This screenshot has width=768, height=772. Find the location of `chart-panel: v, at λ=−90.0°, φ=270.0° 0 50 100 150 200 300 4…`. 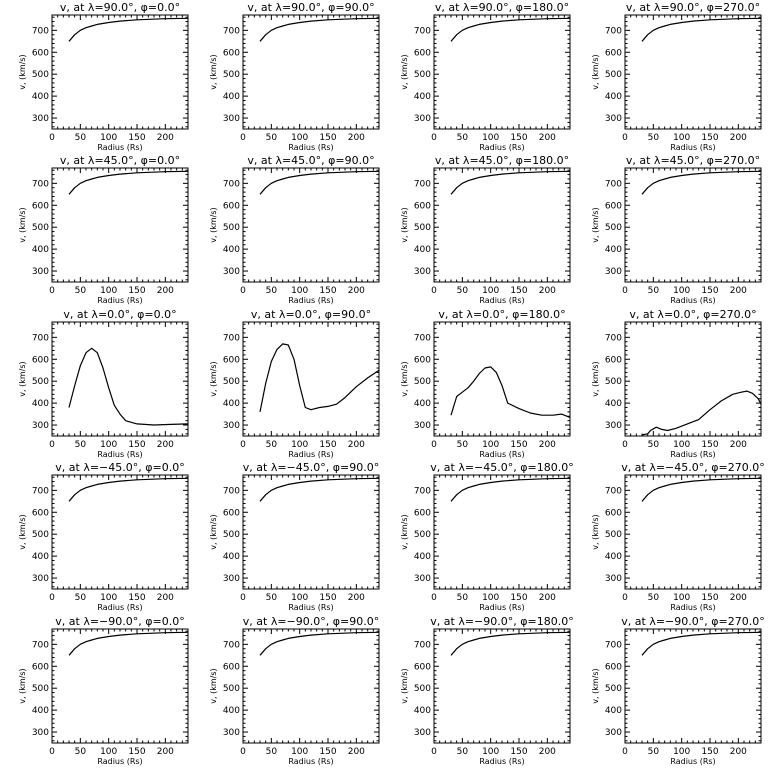

chart-panel: v, at λ=−90.0°, φ=270.0° 0 50 100 150 200 300 4… is located at coordinates (678, 690).